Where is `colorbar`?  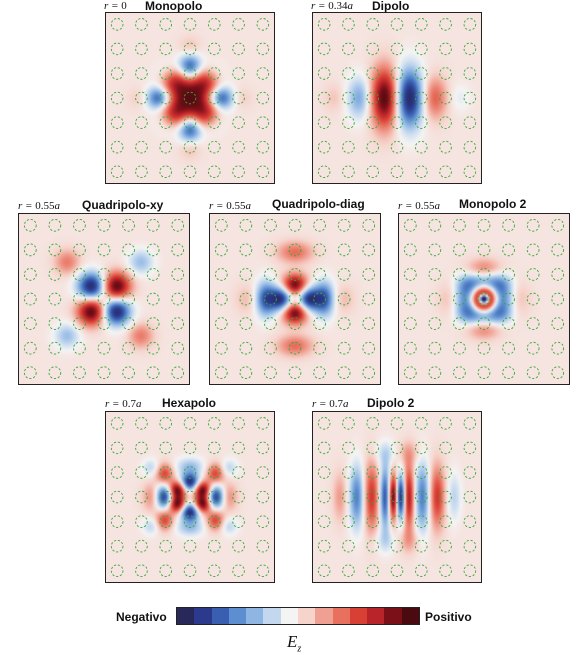
colorbar is located at coordinates (298, 616).